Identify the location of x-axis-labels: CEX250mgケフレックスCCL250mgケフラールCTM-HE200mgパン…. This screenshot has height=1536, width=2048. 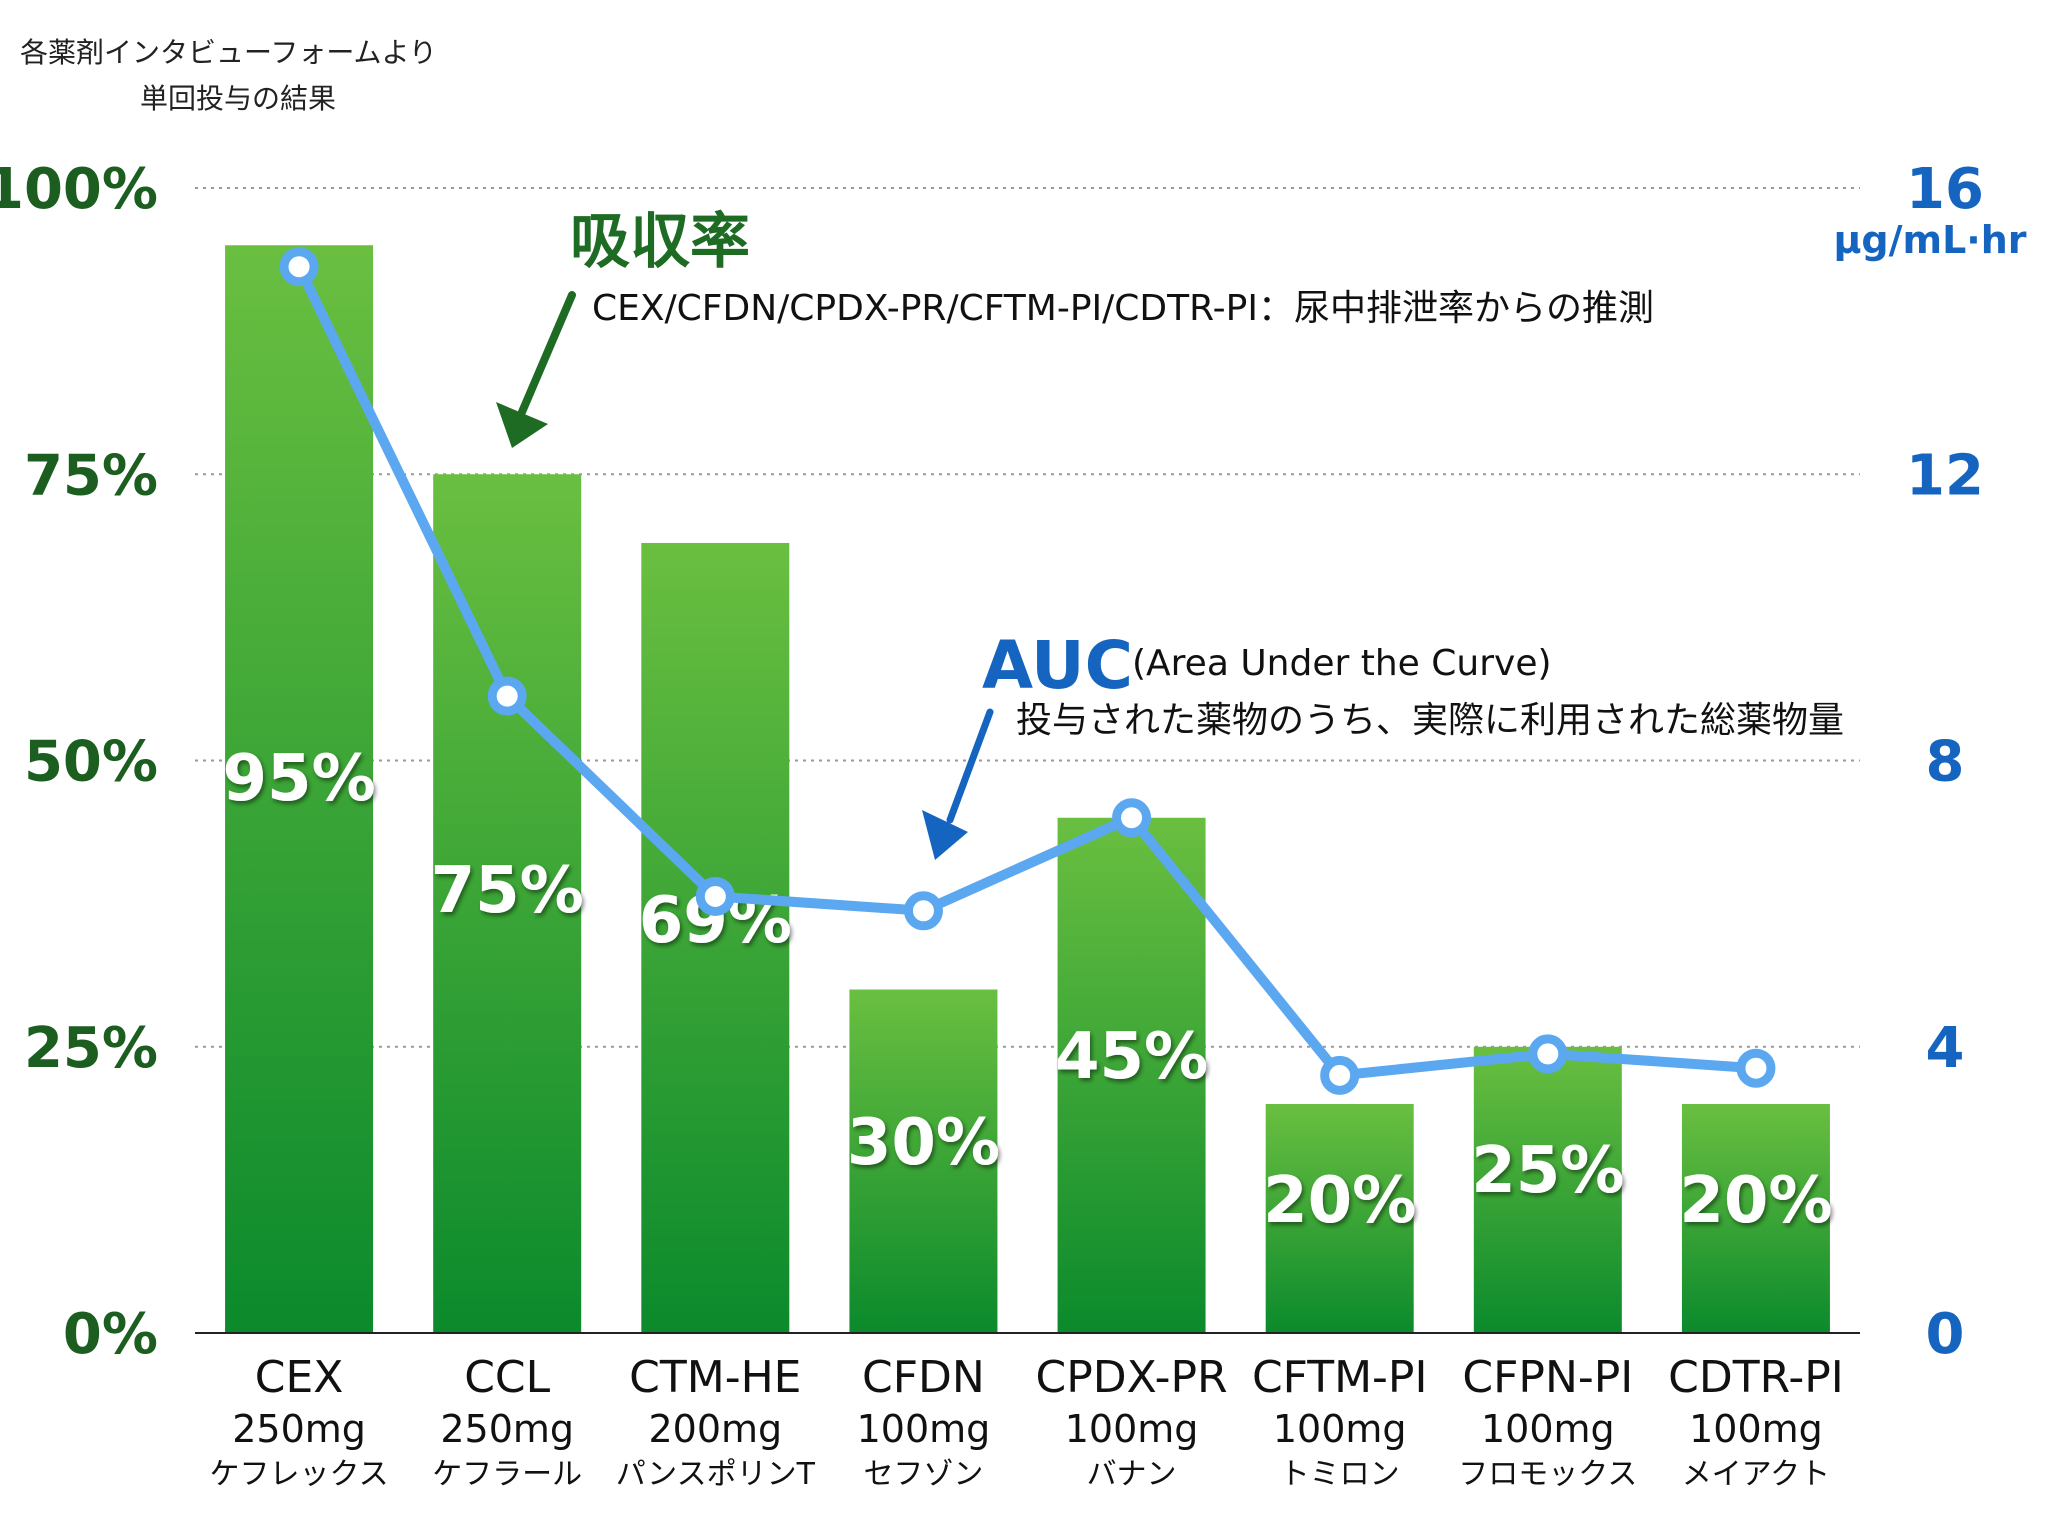
(1027, 1422).